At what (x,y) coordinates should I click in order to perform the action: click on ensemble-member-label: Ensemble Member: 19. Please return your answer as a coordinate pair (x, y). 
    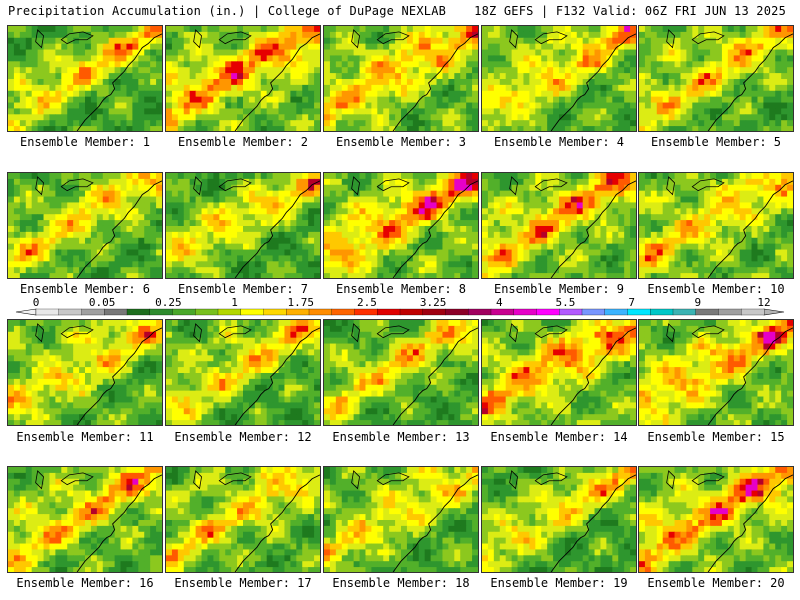
    Looking at the image, I should click on (559, 583).